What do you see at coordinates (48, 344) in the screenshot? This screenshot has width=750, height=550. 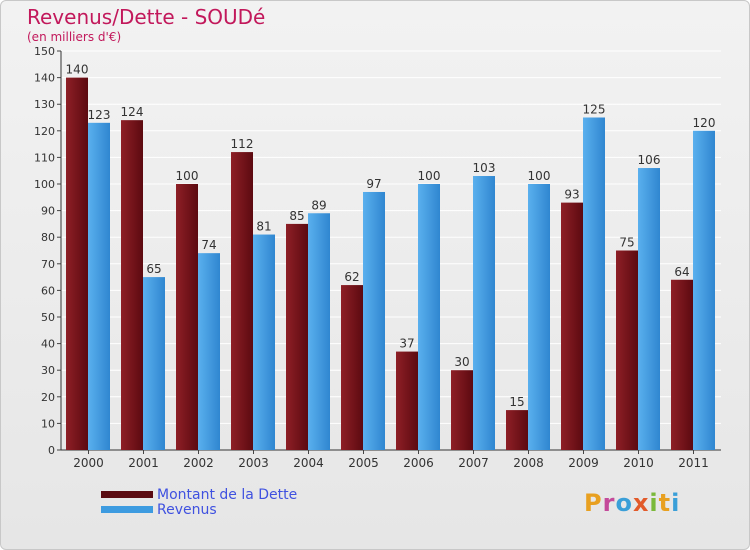 I see `y-tick-label: 40` at bounding box center [48, 344].